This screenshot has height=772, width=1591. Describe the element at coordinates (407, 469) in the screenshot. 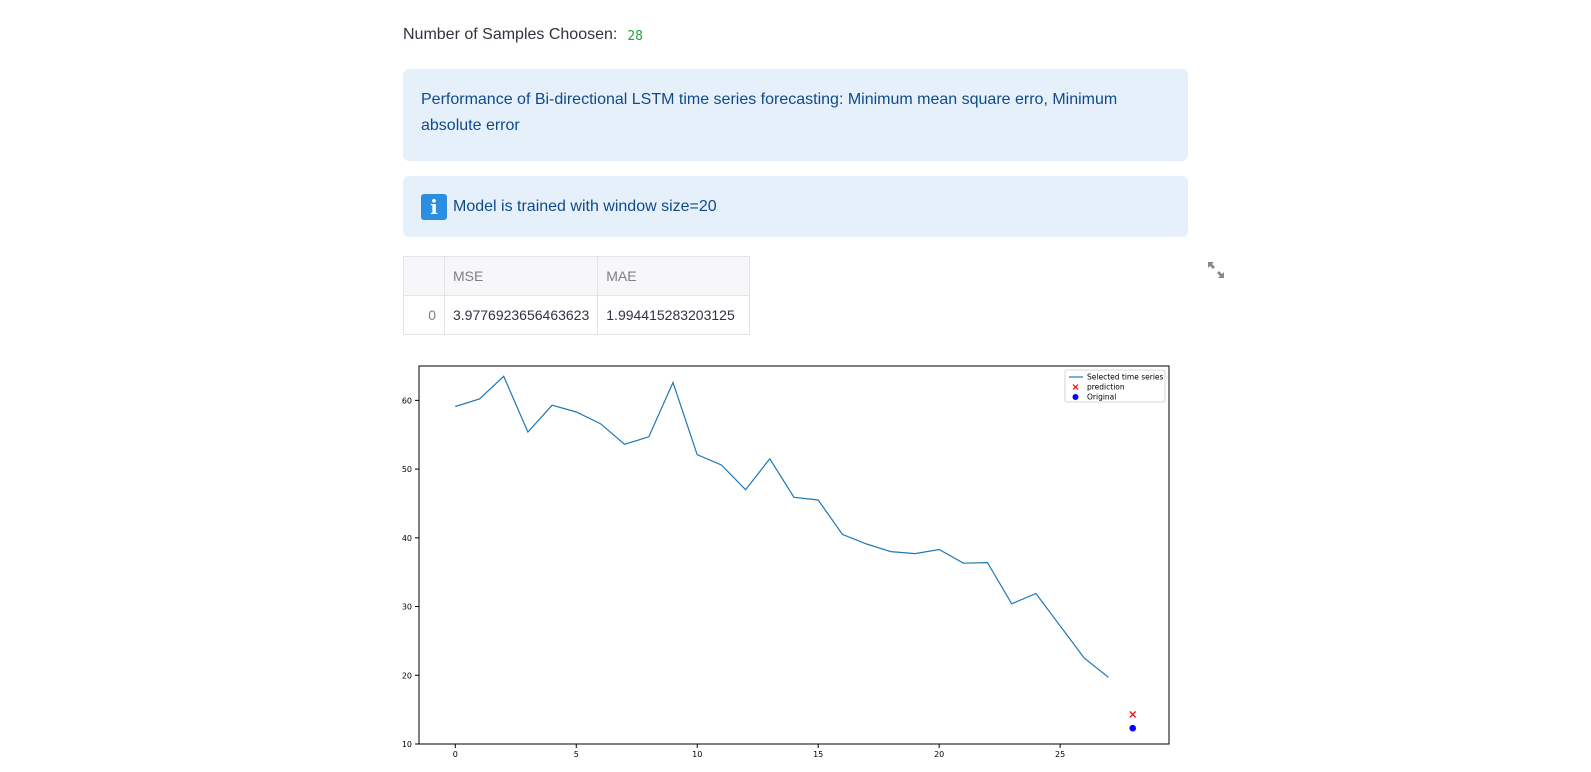

I see `y-tick-label: 50` at that location.